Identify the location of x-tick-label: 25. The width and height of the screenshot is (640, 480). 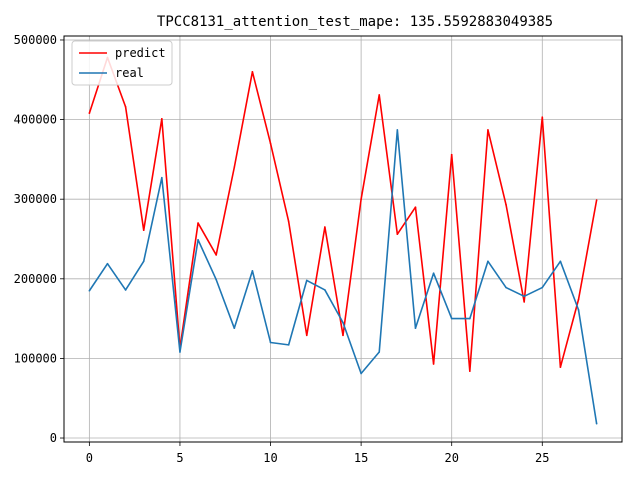
(542, 458).